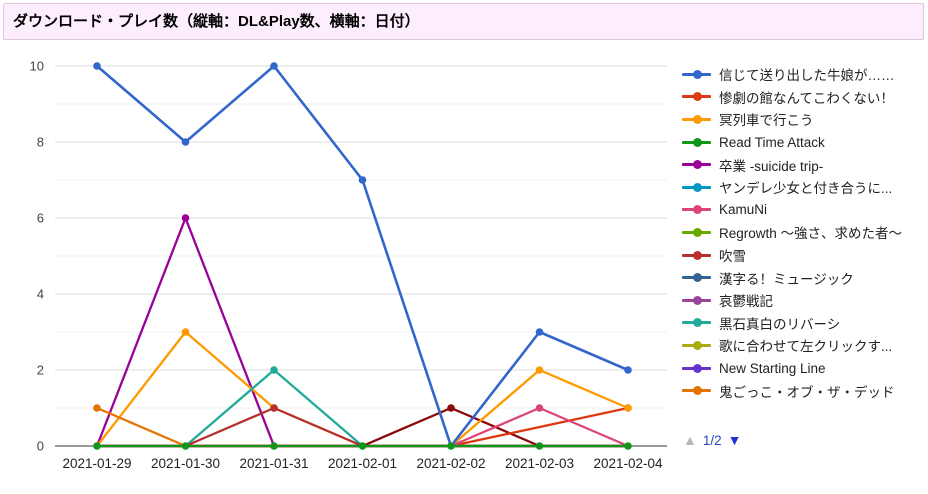 The image size is (928, 494). I want to click on legend-item: Regrowth ～強さ、求めた者～, so click(804, 232).